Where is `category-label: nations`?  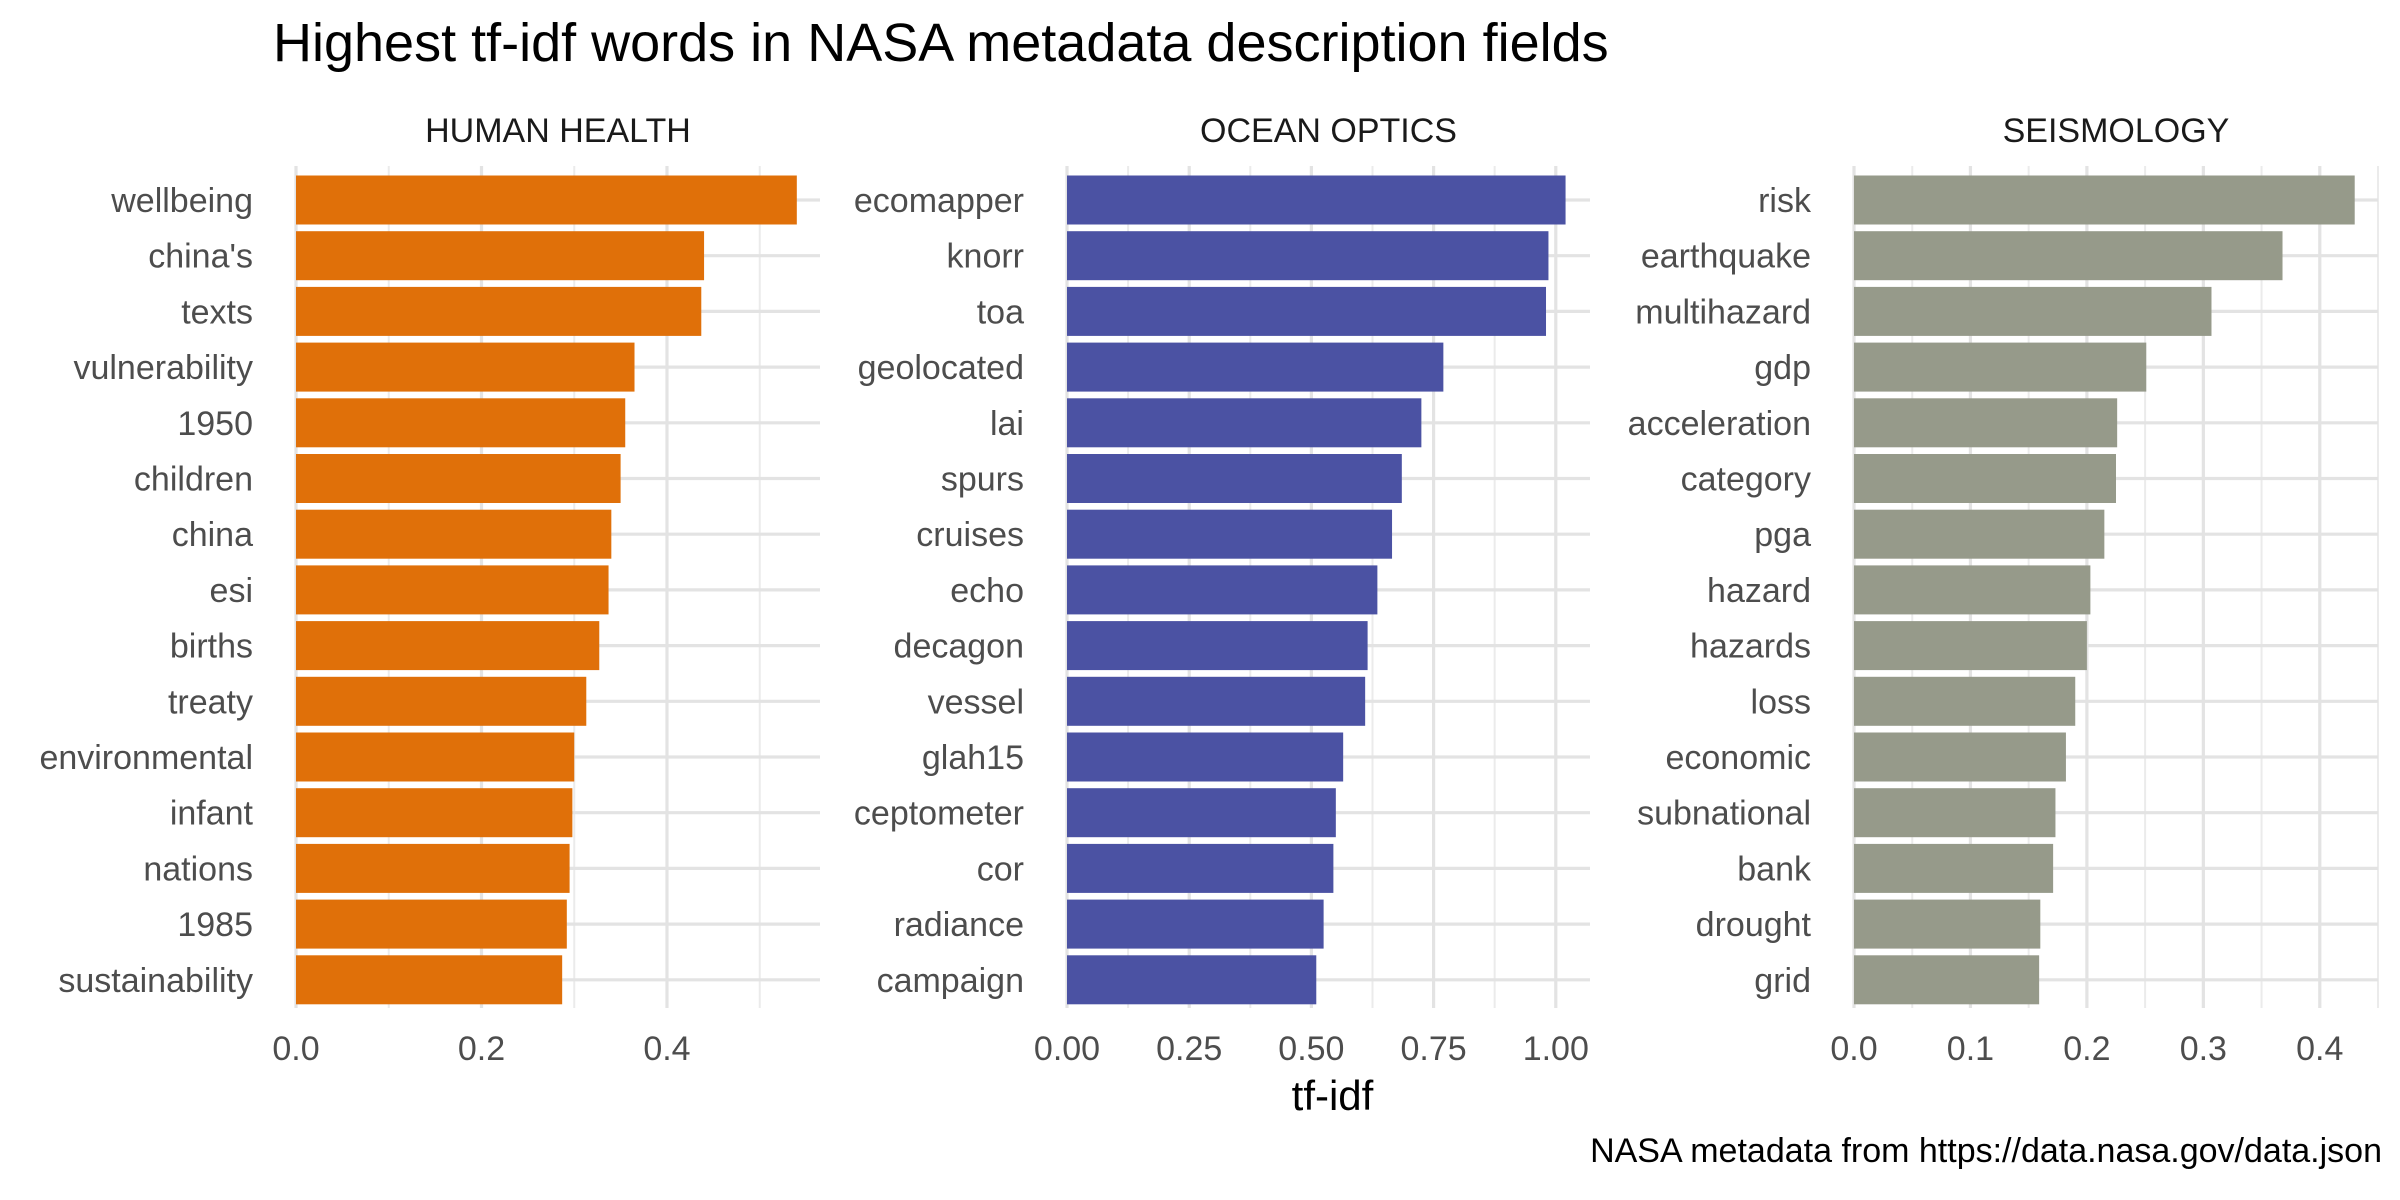 category-label: nations is located at coordinates (198, 869).